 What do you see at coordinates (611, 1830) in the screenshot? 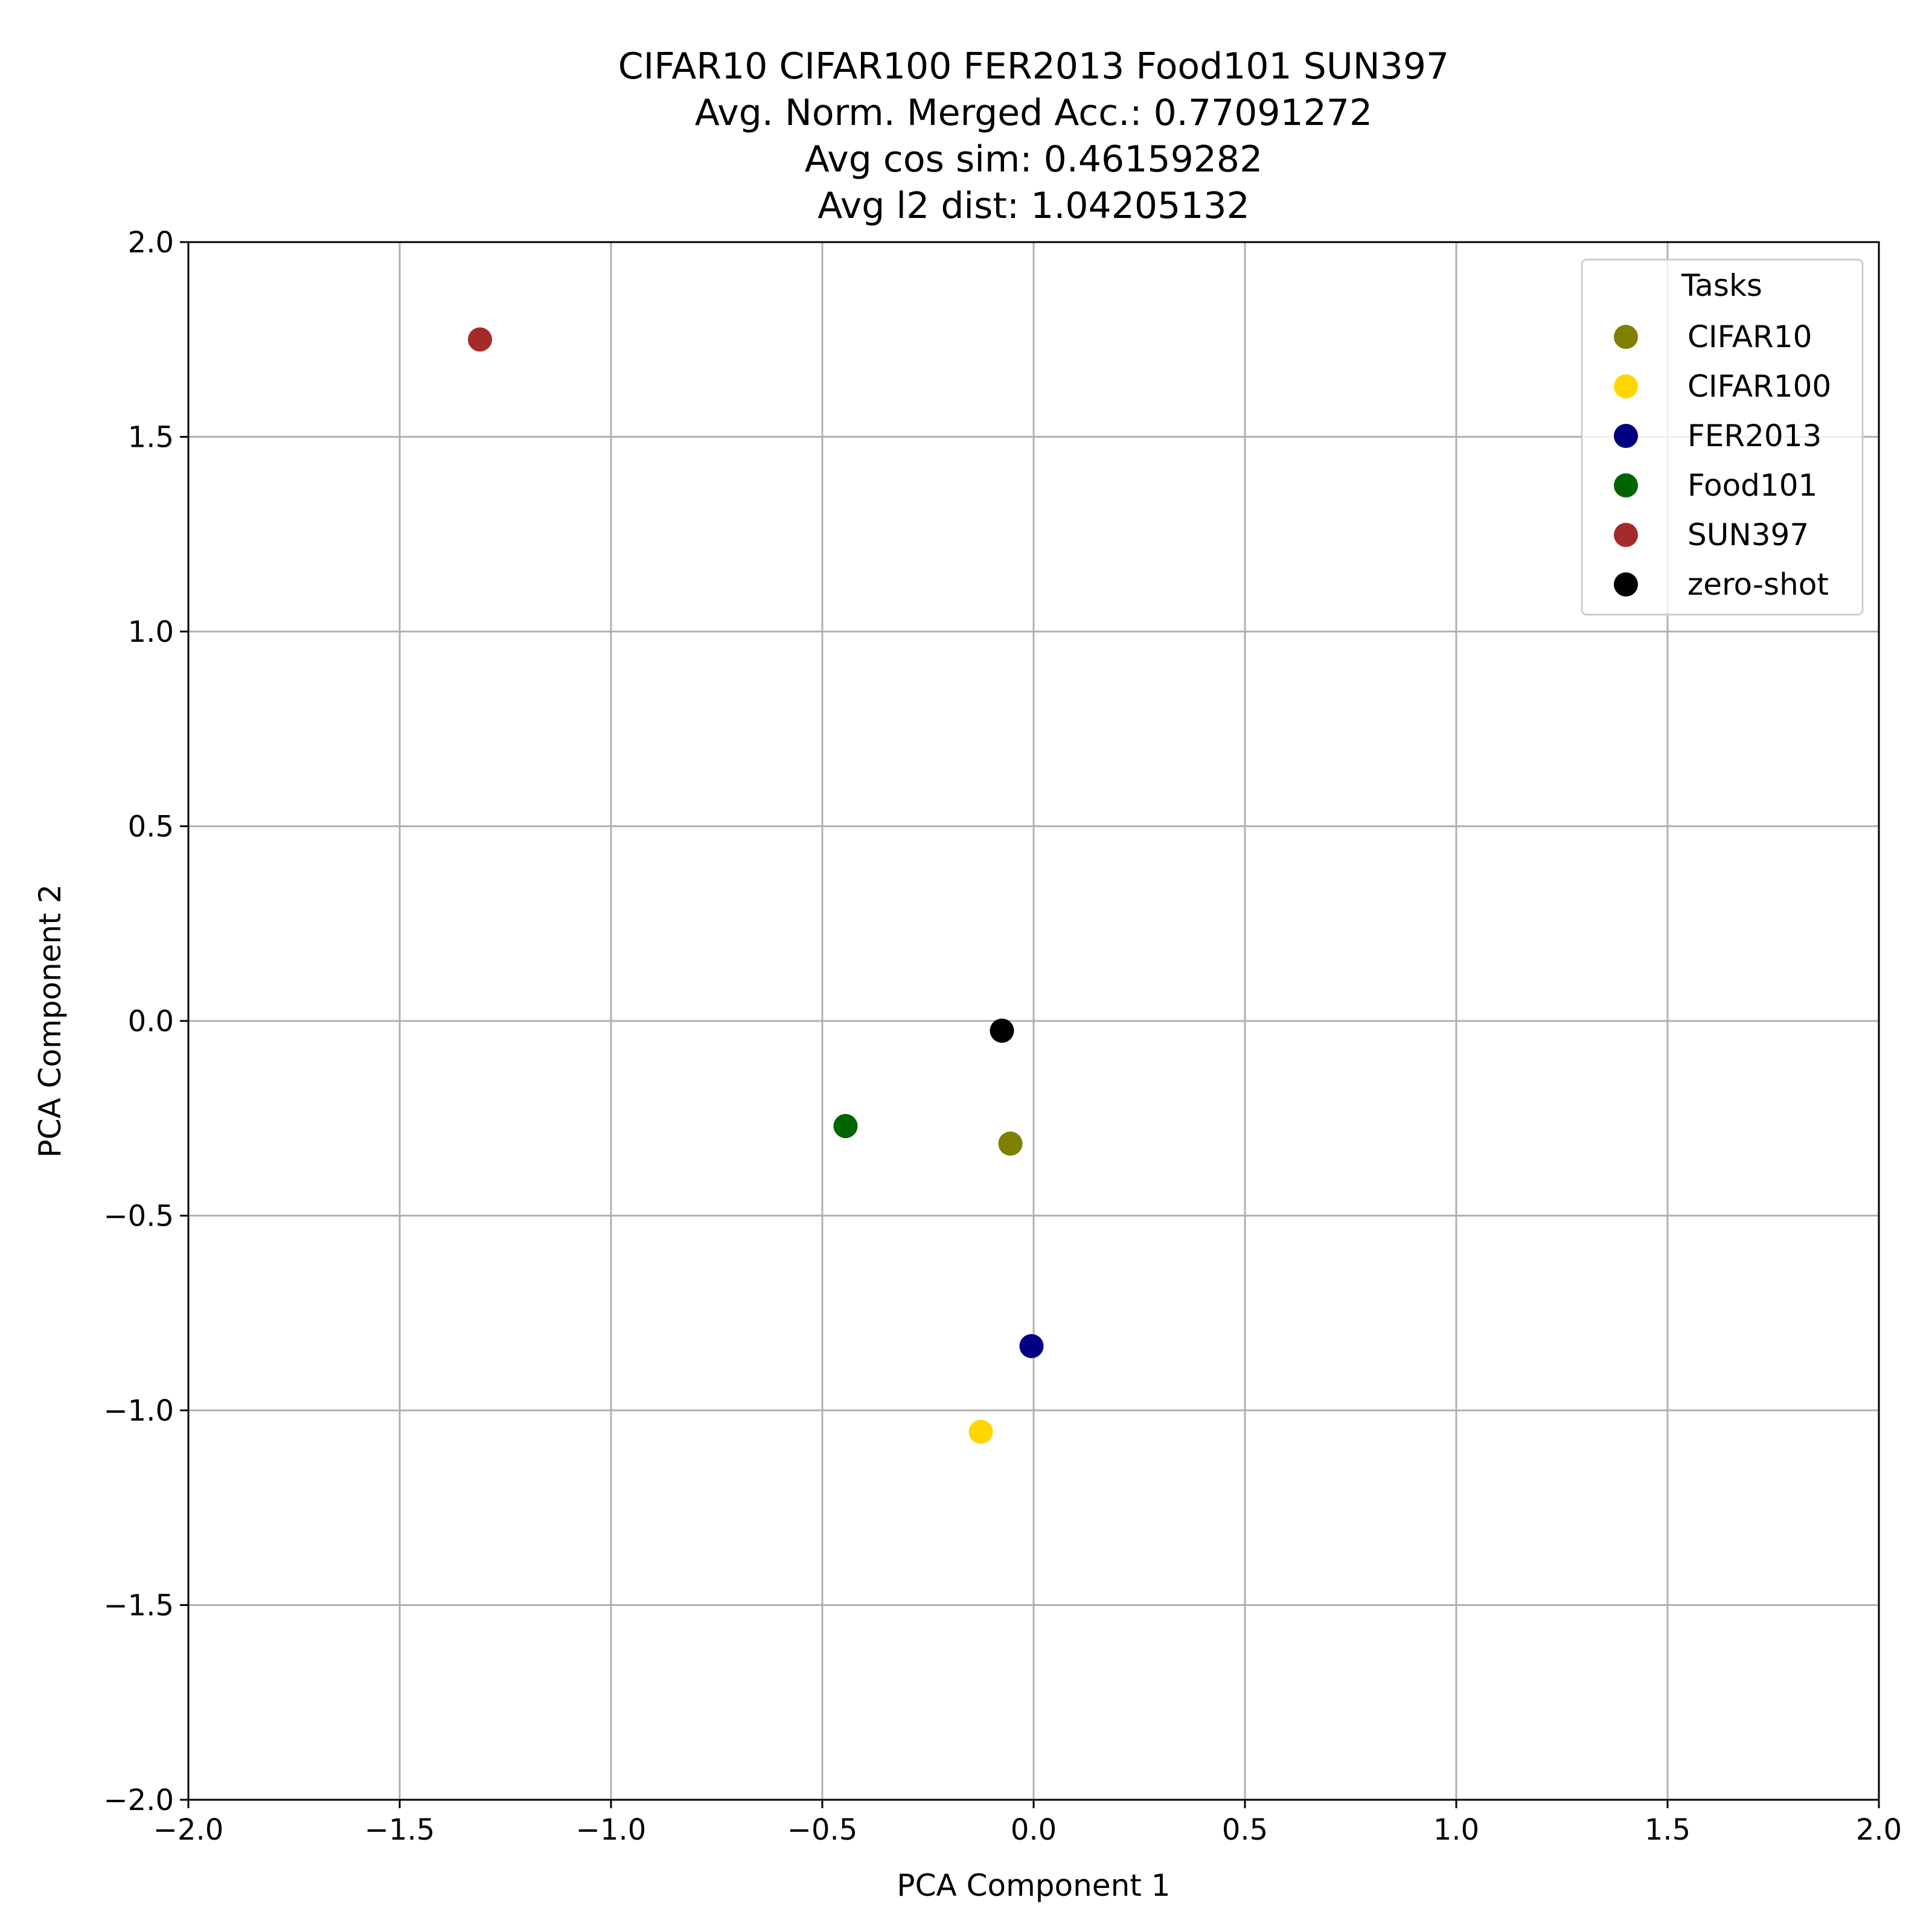
I see `x-tick-label: −1.0` at bounding box center [611, 1830].